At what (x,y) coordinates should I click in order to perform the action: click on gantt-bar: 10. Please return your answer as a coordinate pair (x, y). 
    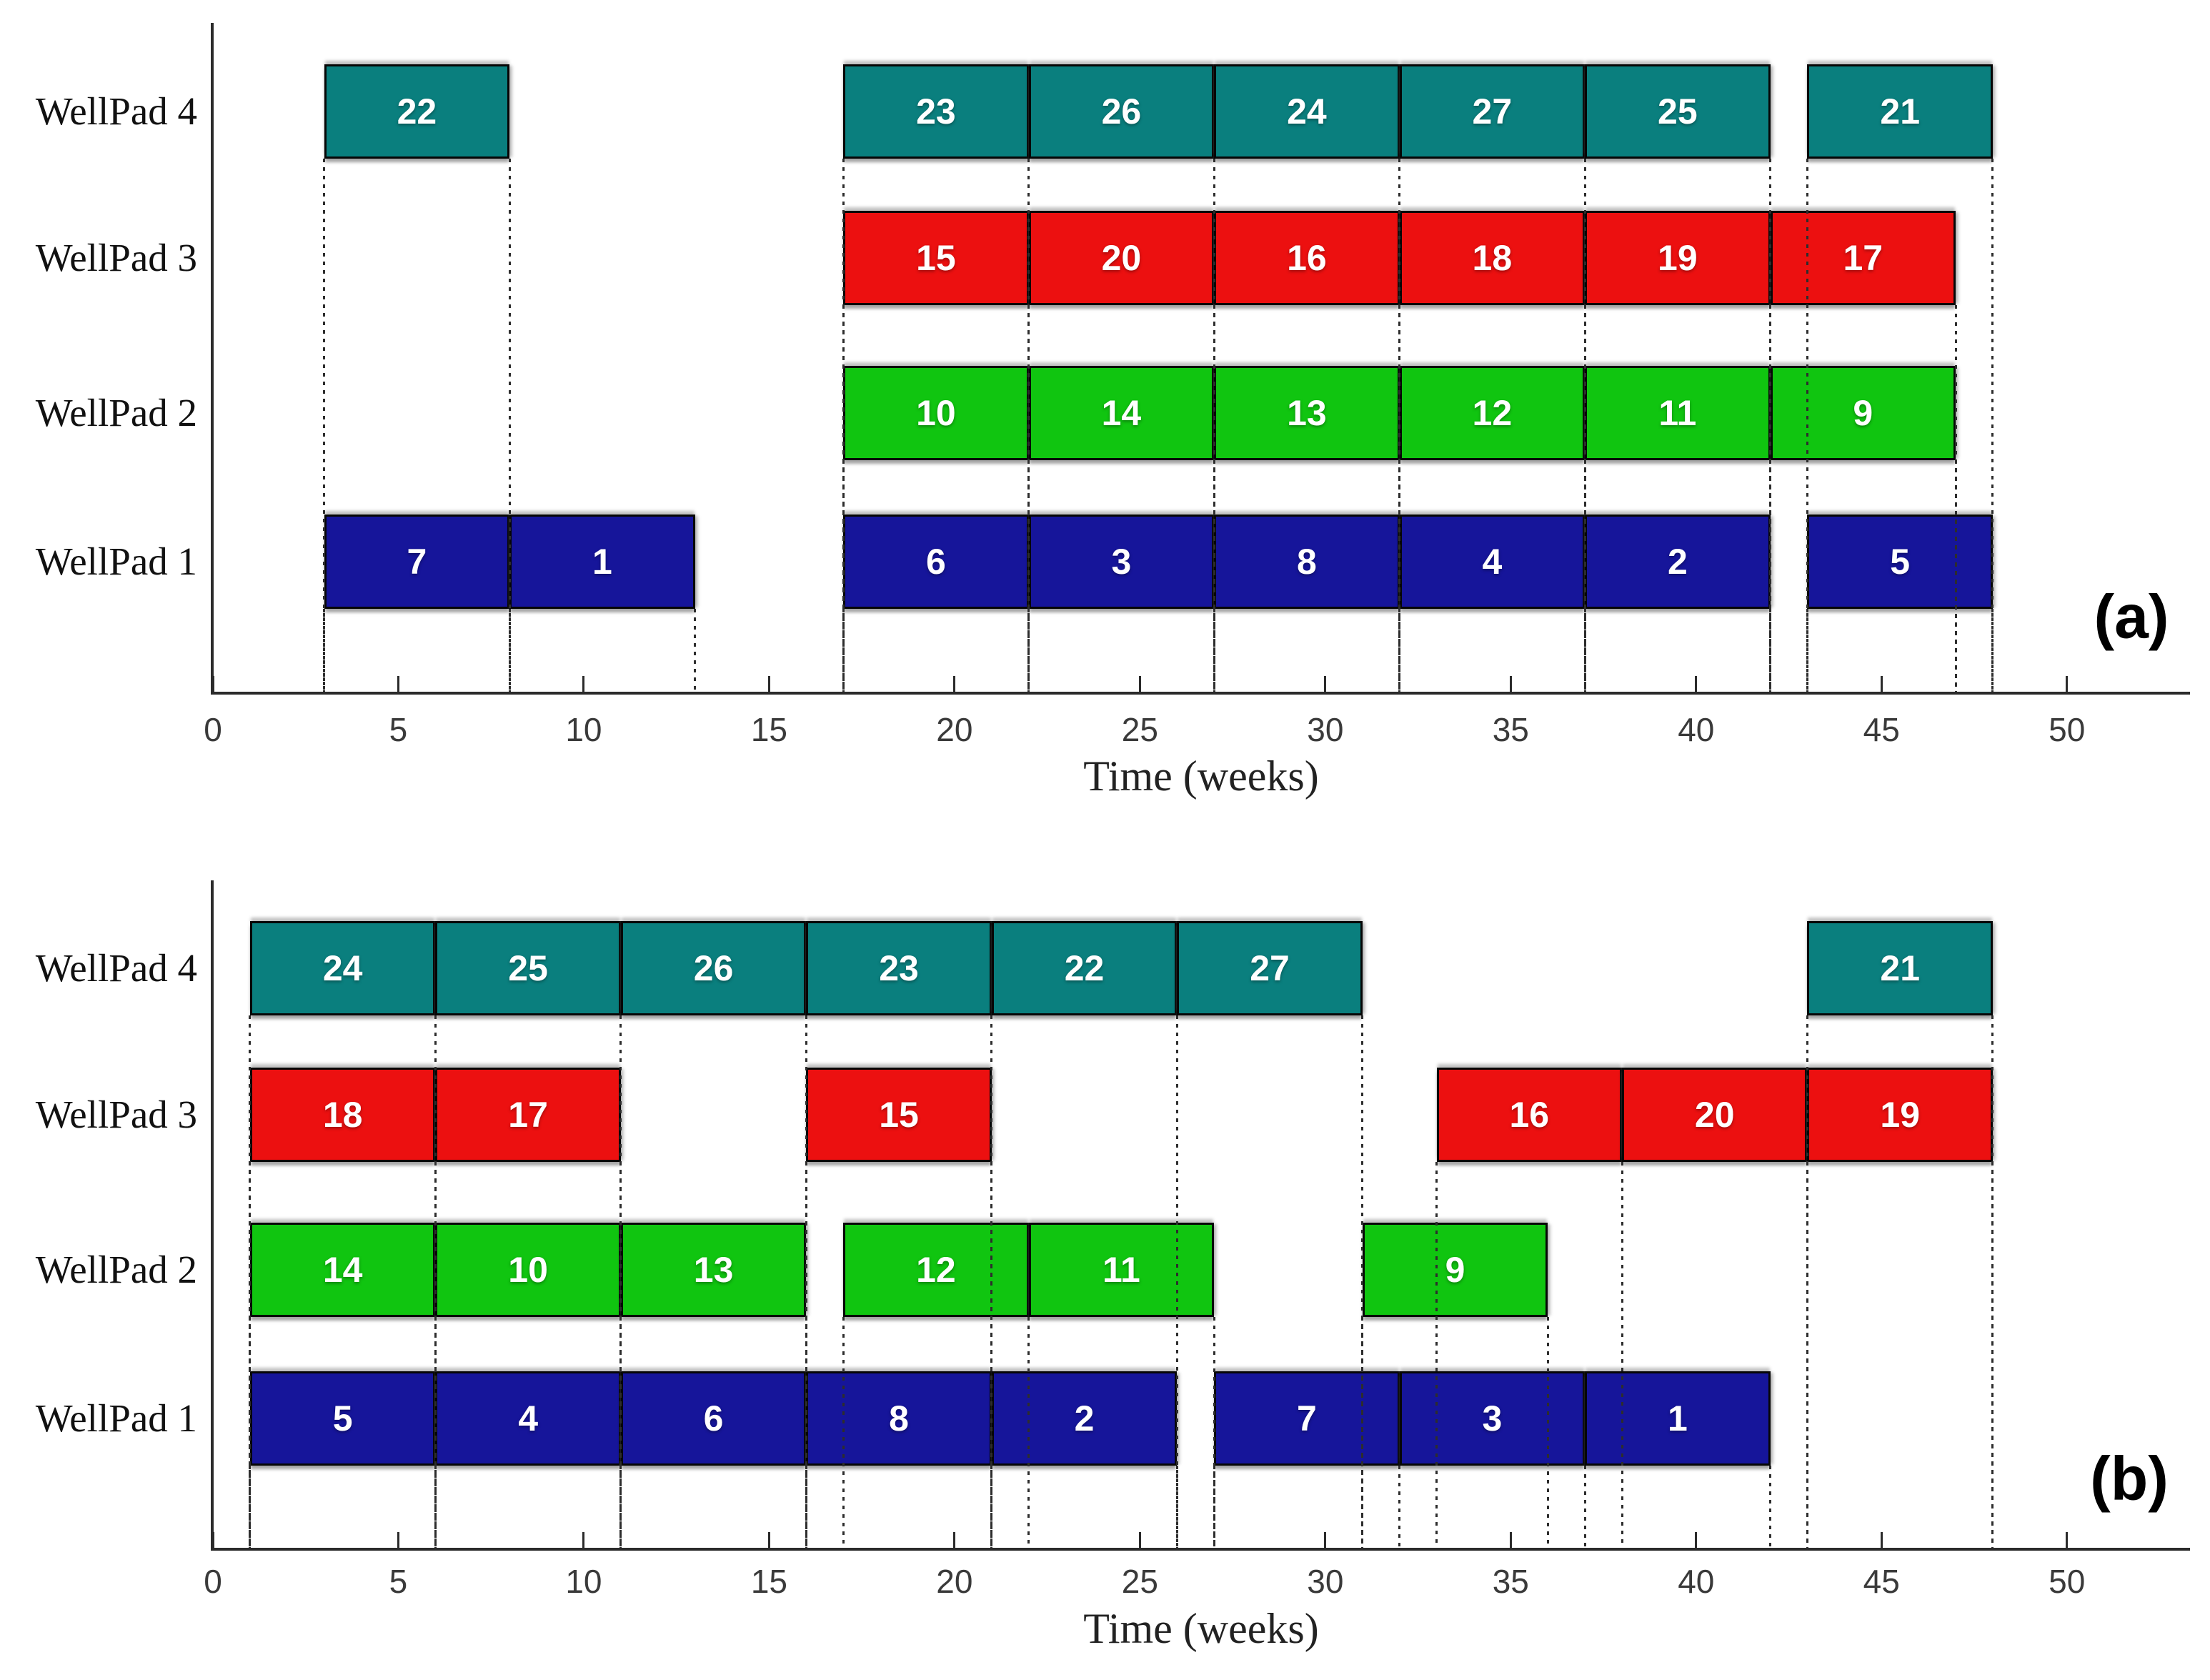
    Looking at the image, I should click on (936, 412).